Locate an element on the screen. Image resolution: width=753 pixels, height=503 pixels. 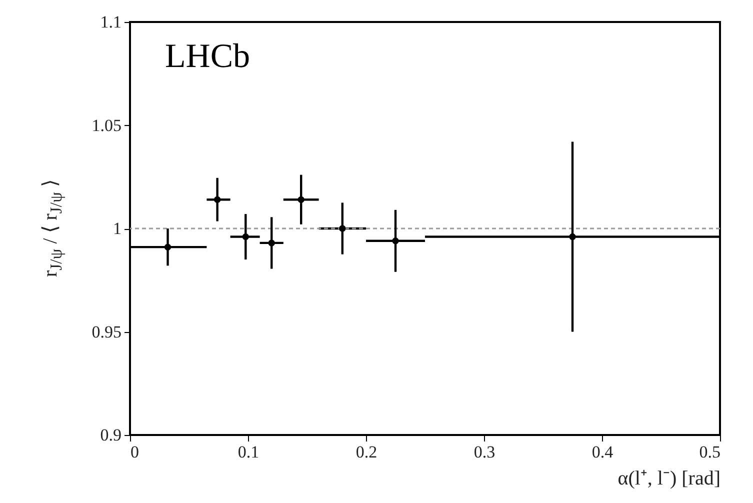
x-tick-label: 0 is located at coordinates (134, 452).